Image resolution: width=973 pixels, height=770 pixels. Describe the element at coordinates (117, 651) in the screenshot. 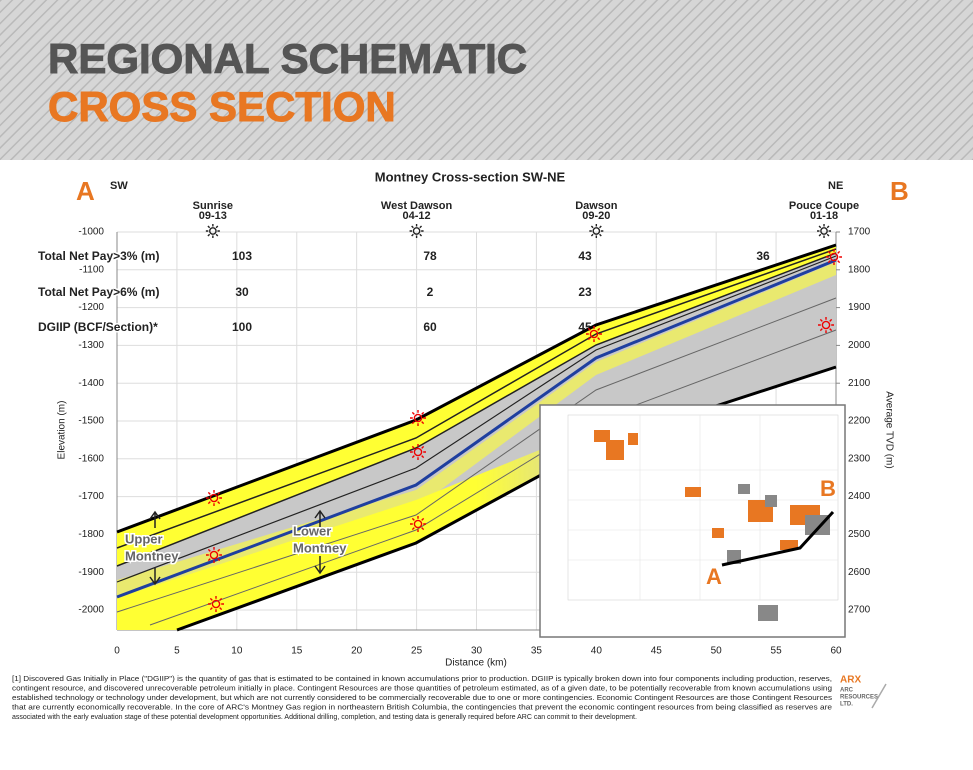

I see `x-tick-label: 0` at that location.